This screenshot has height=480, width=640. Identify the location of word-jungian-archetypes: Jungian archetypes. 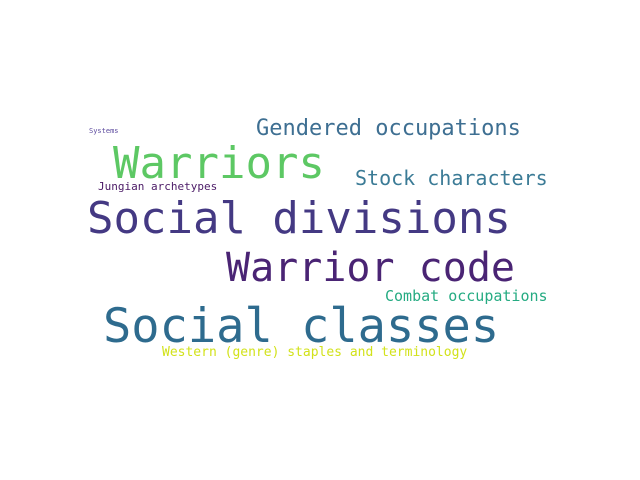
(158, 186).